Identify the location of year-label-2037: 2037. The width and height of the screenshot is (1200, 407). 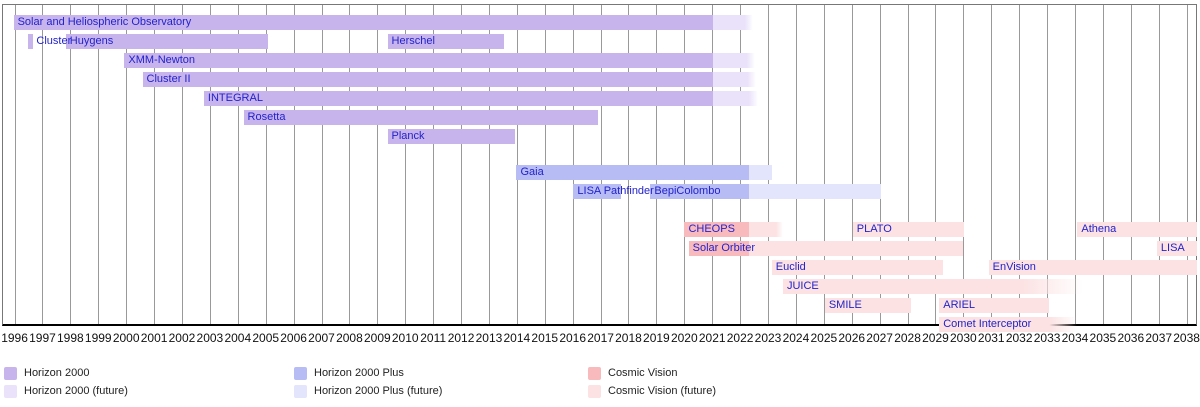
(1159, 338).